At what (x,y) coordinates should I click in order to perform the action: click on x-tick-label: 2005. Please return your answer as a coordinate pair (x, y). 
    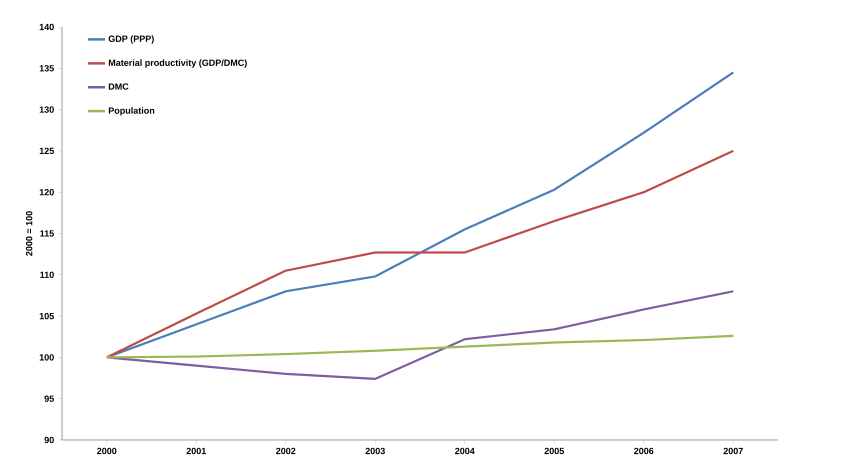
    Looking at the image, I should click on (554, 451).